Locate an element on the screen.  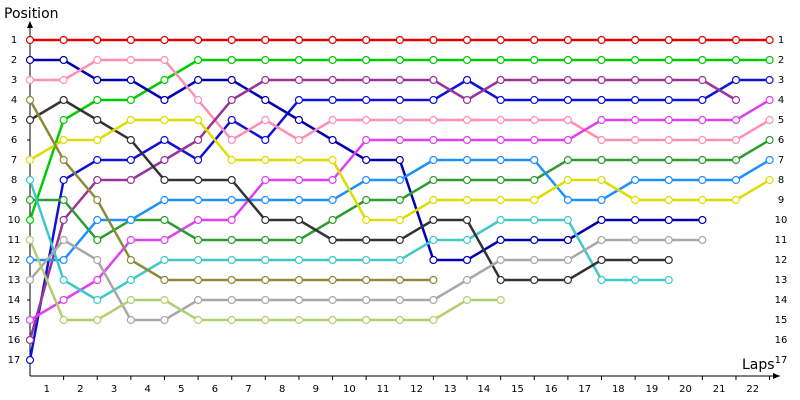
y-tick-label-right: 9 is located at coordinates (781, 200).